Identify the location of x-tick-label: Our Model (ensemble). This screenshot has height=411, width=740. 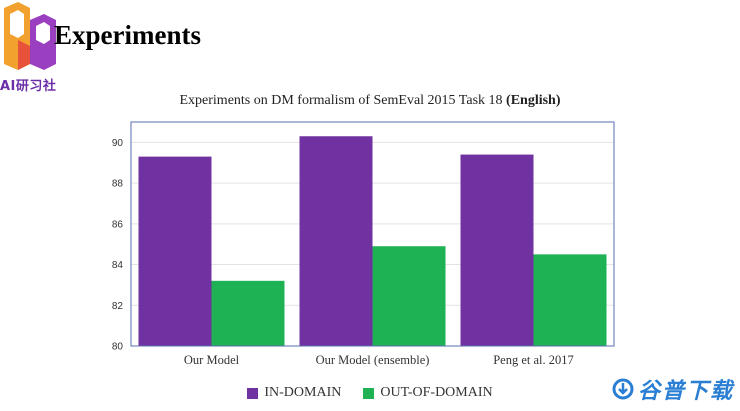
(373, 360).